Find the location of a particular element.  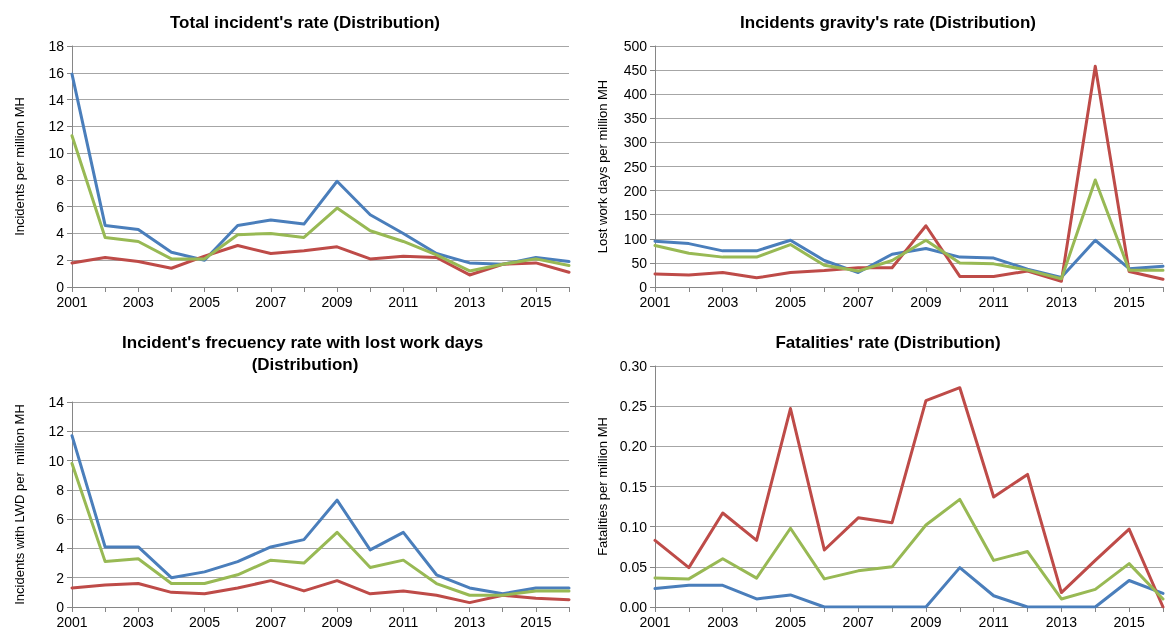

y-tick-label: 0.30 is located at coordinates (633, 366).